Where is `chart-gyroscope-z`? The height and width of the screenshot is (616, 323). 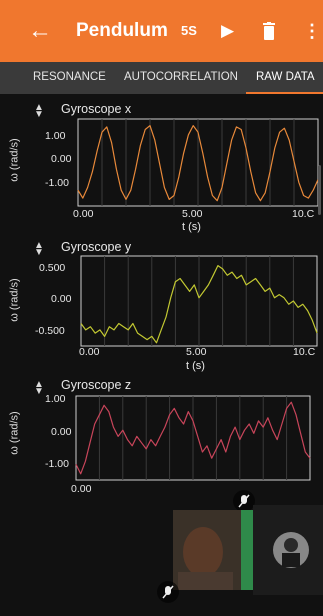 chart-gyroscope-z is located at coordinates (193, 438).